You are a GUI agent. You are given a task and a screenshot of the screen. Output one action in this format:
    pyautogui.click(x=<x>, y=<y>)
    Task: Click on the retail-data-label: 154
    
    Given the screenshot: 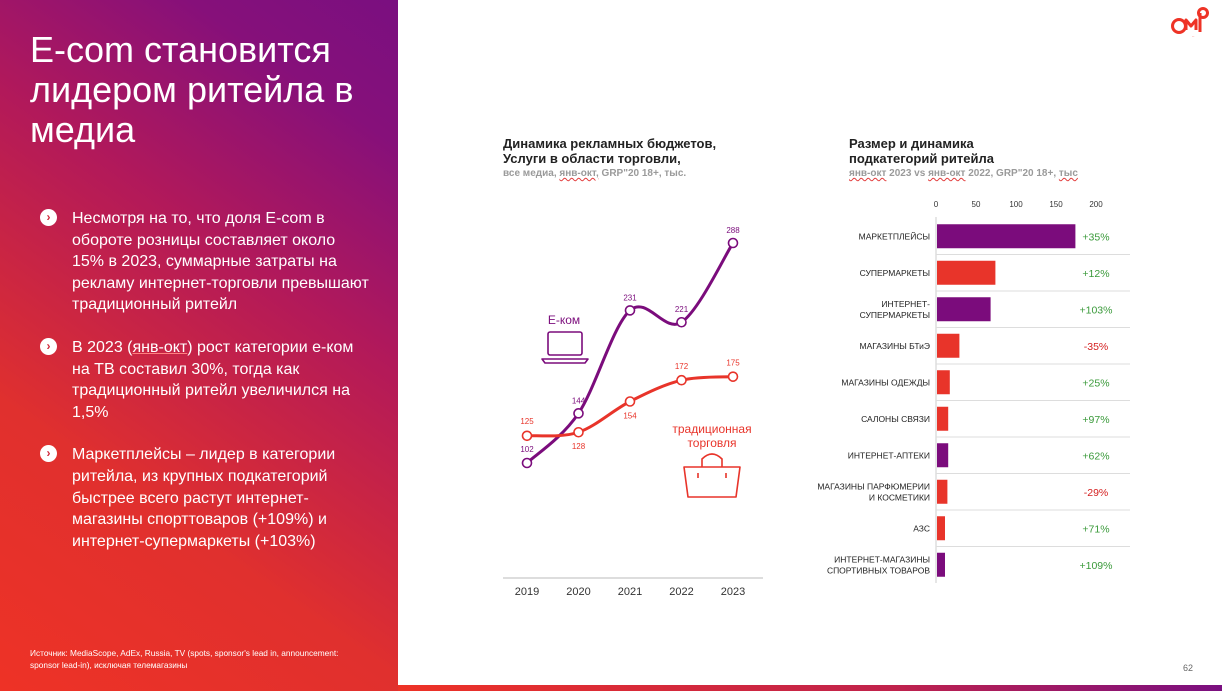 What is the action you would take?
    pyautogui.click(x=630, y=415)
    